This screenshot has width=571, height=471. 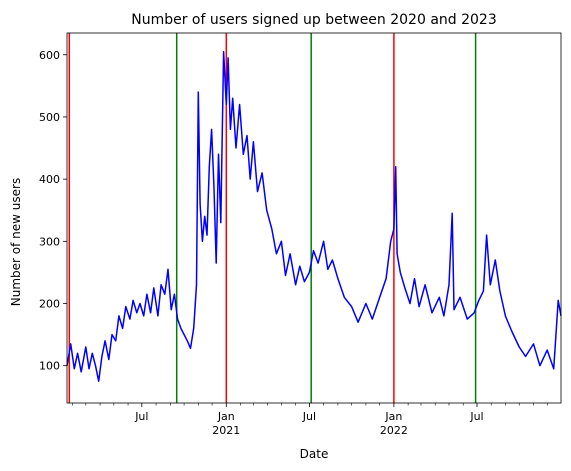 What do you see at coordinates (476, 416) in the screenshot?
I see `x-tick-label-4: Jul` at bounding box center [476, 416].